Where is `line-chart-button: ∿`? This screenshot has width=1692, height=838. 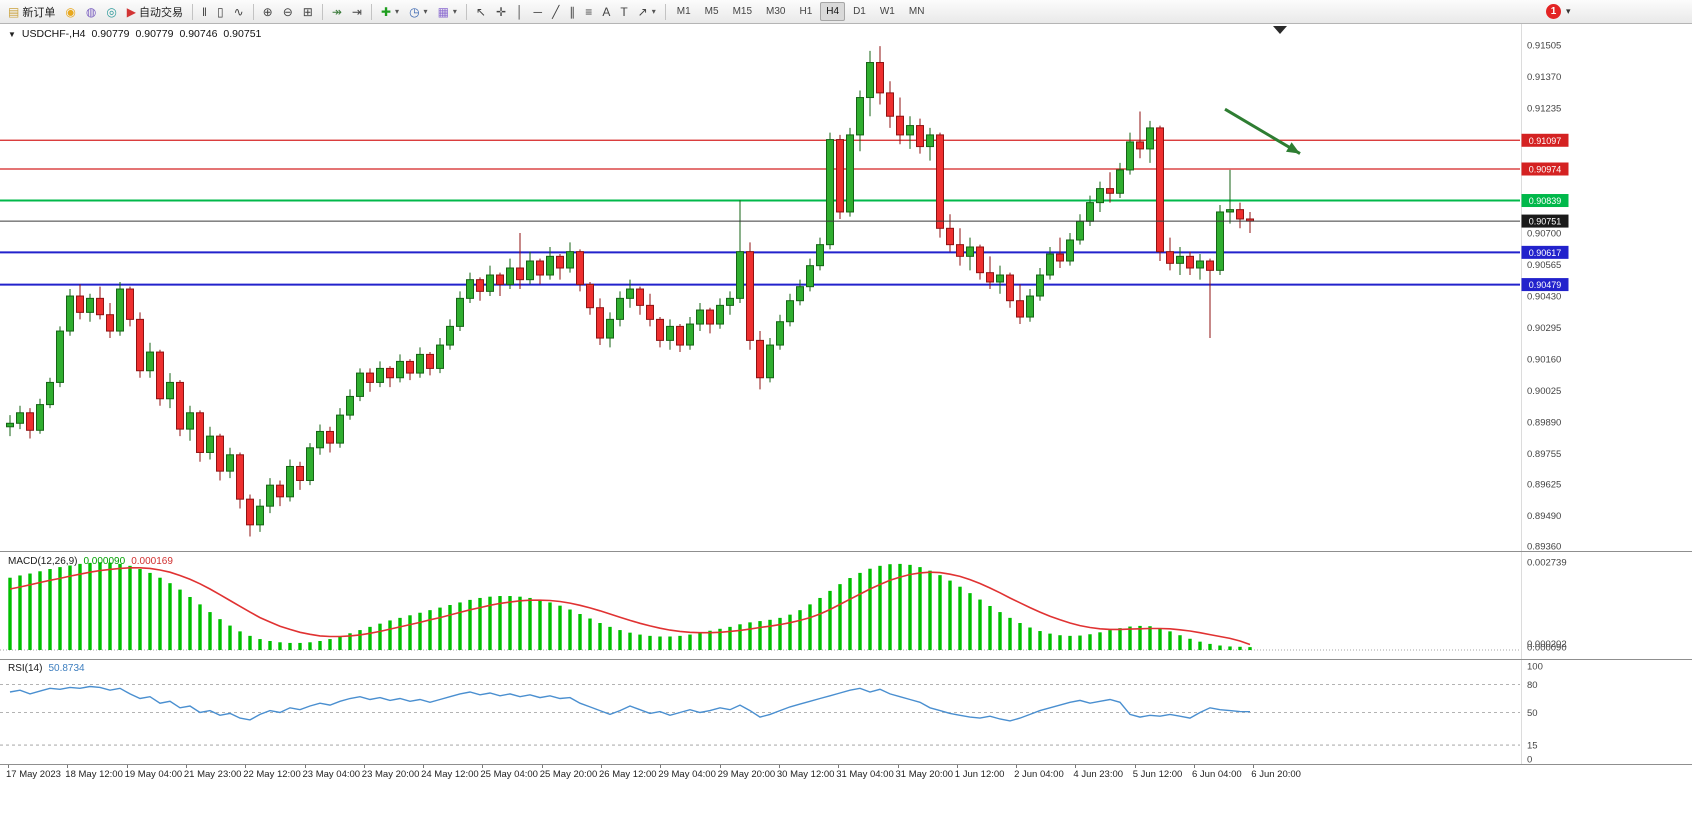 line-chart-button: ∿ is located at coordinates (239, 11).